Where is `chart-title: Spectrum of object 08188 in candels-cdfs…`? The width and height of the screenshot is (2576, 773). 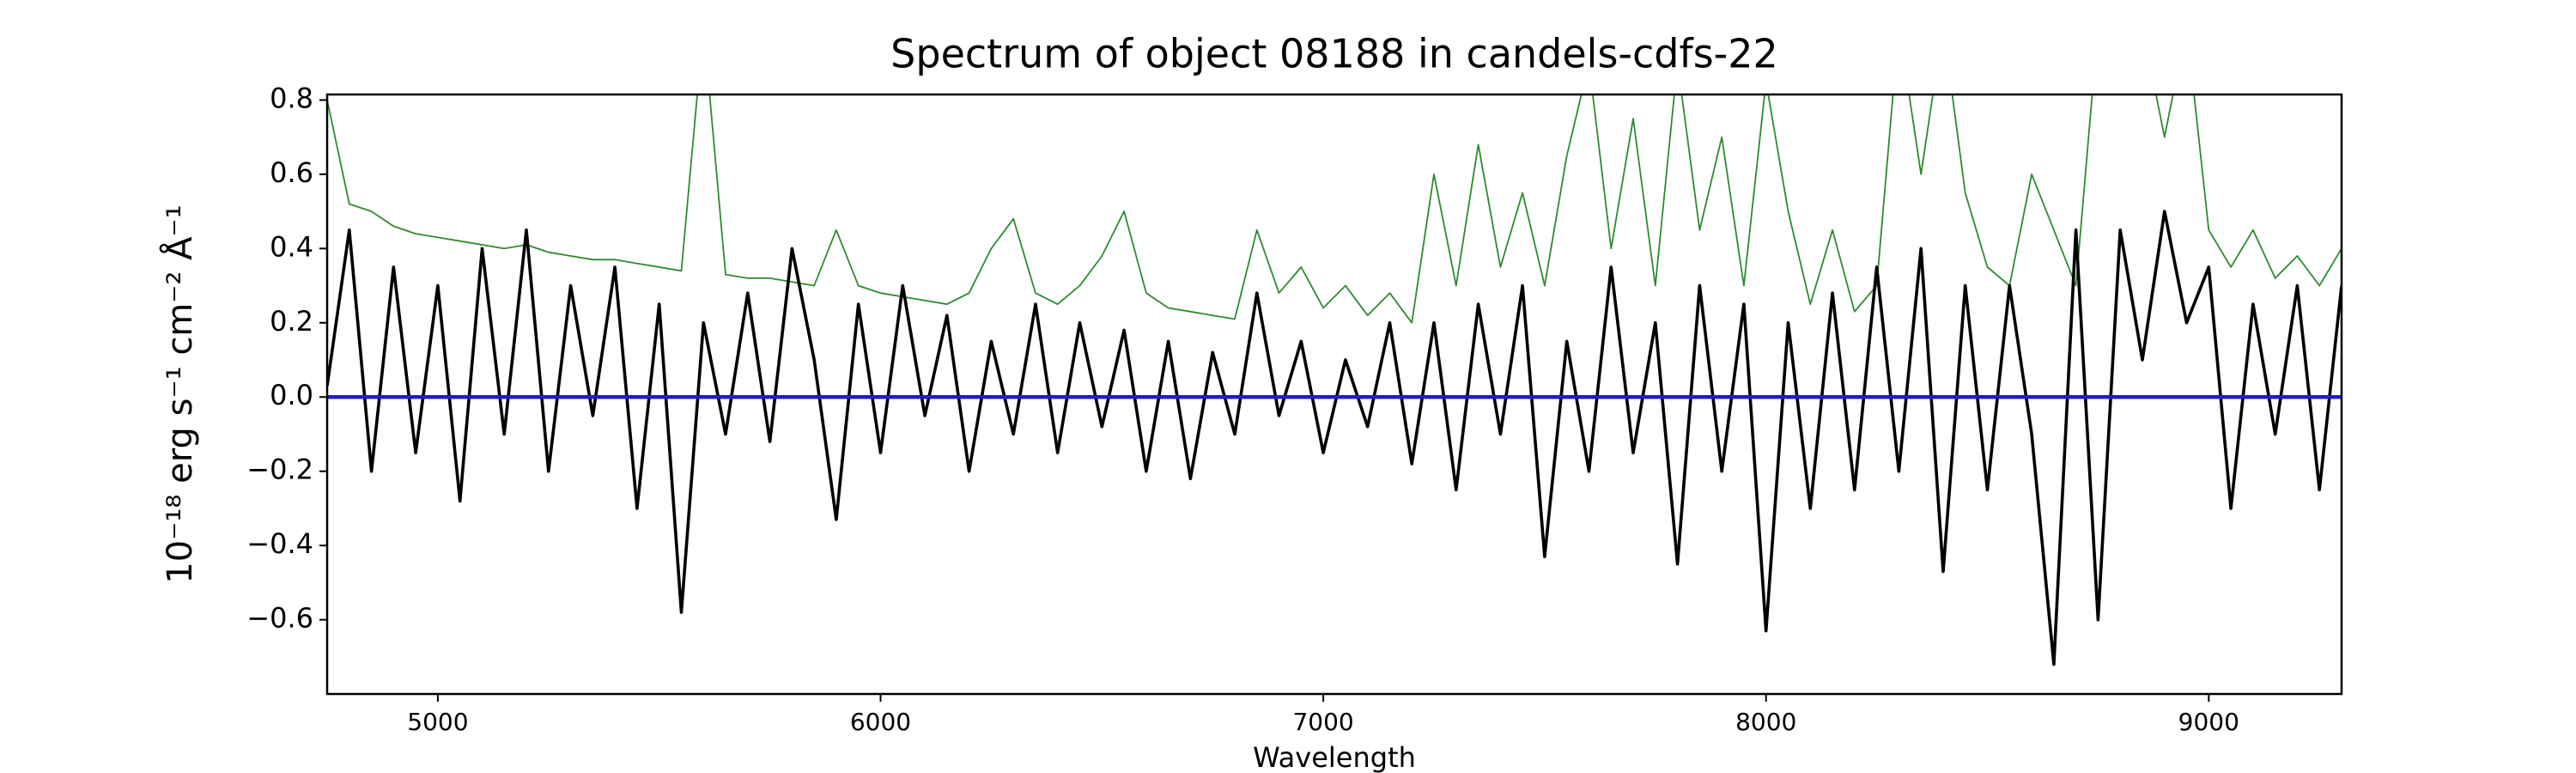
chart-title: Spectrum of object 08188 in candels-cdfs… is located at coordinates (1334, 54).